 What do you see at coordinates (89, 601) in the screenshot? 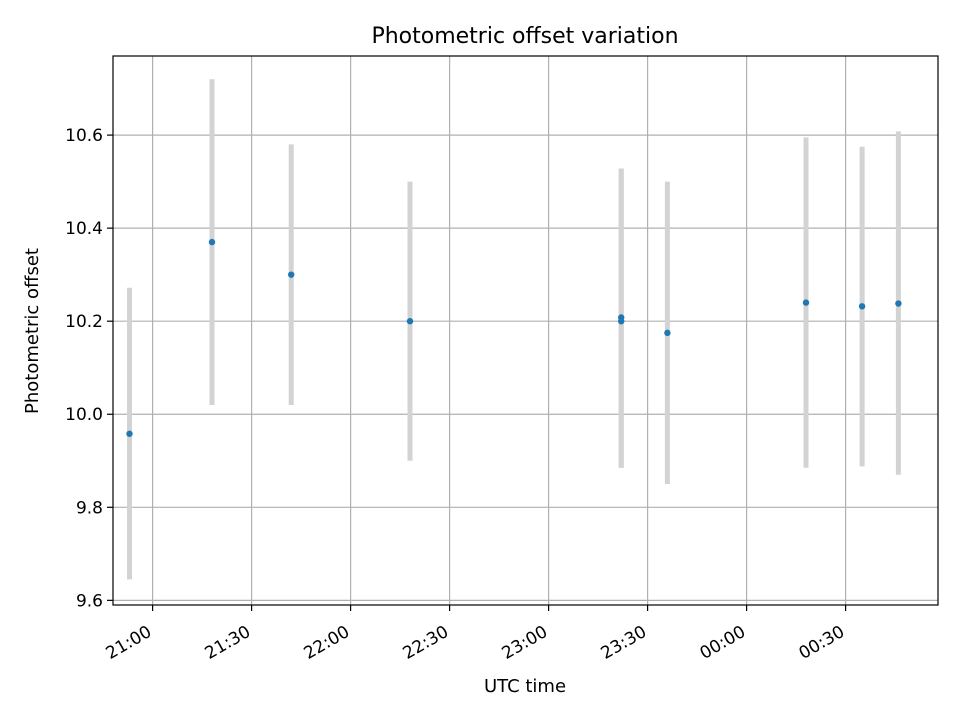
I see `y-tick-label: 9.6` at bounding box center [89, 601].